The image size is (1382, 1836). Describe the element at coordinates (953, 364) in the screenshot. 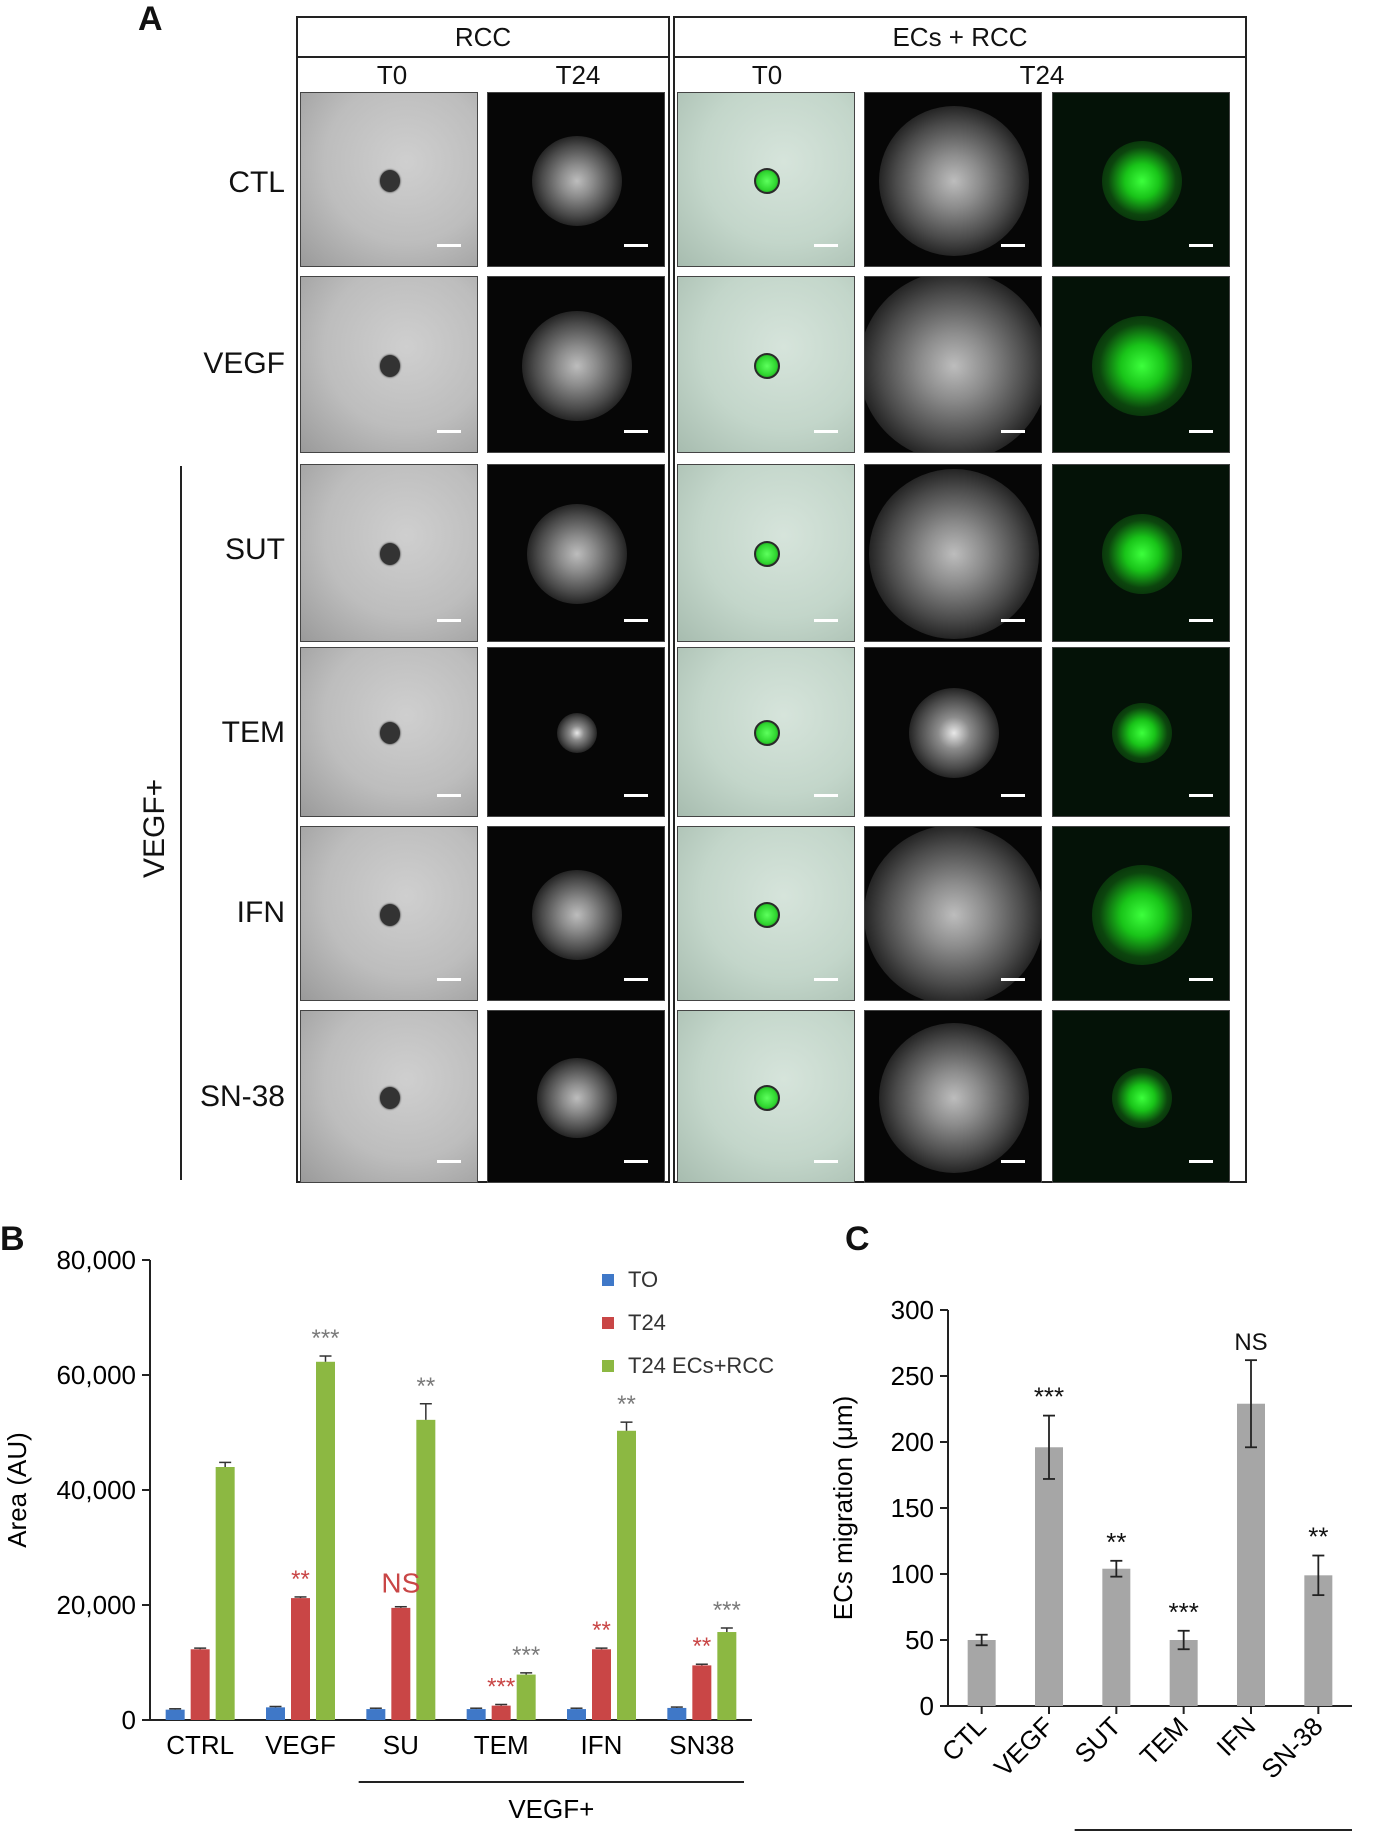

I see `micrograph-vegf-ecs-t24` at that location.